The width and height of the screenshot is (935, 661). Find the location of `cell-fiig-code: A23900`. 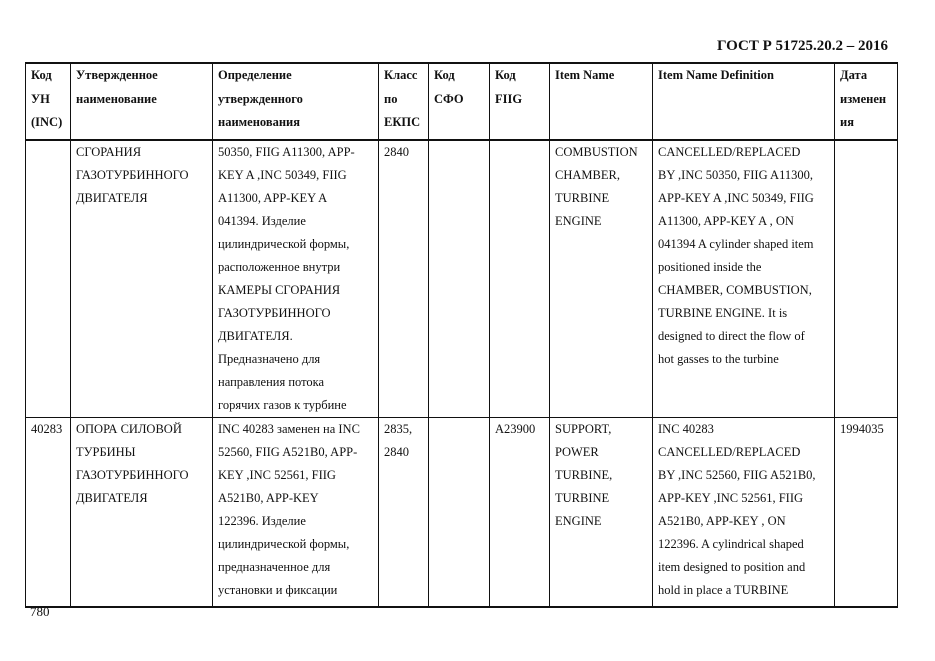

cell-fiig-code: A23900 is located at coordinates (519, 512).